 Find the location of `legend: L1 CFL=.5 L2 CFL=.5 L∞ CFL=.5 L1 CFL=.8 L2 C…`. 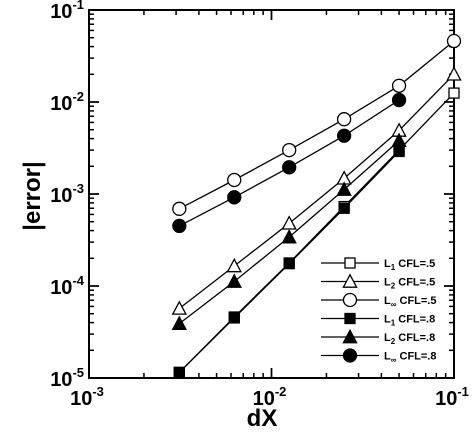

legend: L1 CFL=.5 L2 CFL=.5 L∞ CFL=.5 L1 CFL=.8 L2 C… is located at coordinates (378, 311).